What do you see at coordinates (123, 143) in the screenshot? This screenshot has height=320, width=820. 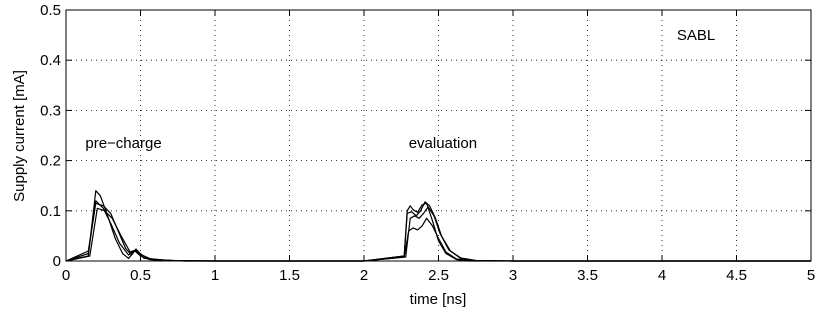 I see `annotation-1: pre−charge` at bounding box center [123, 143].